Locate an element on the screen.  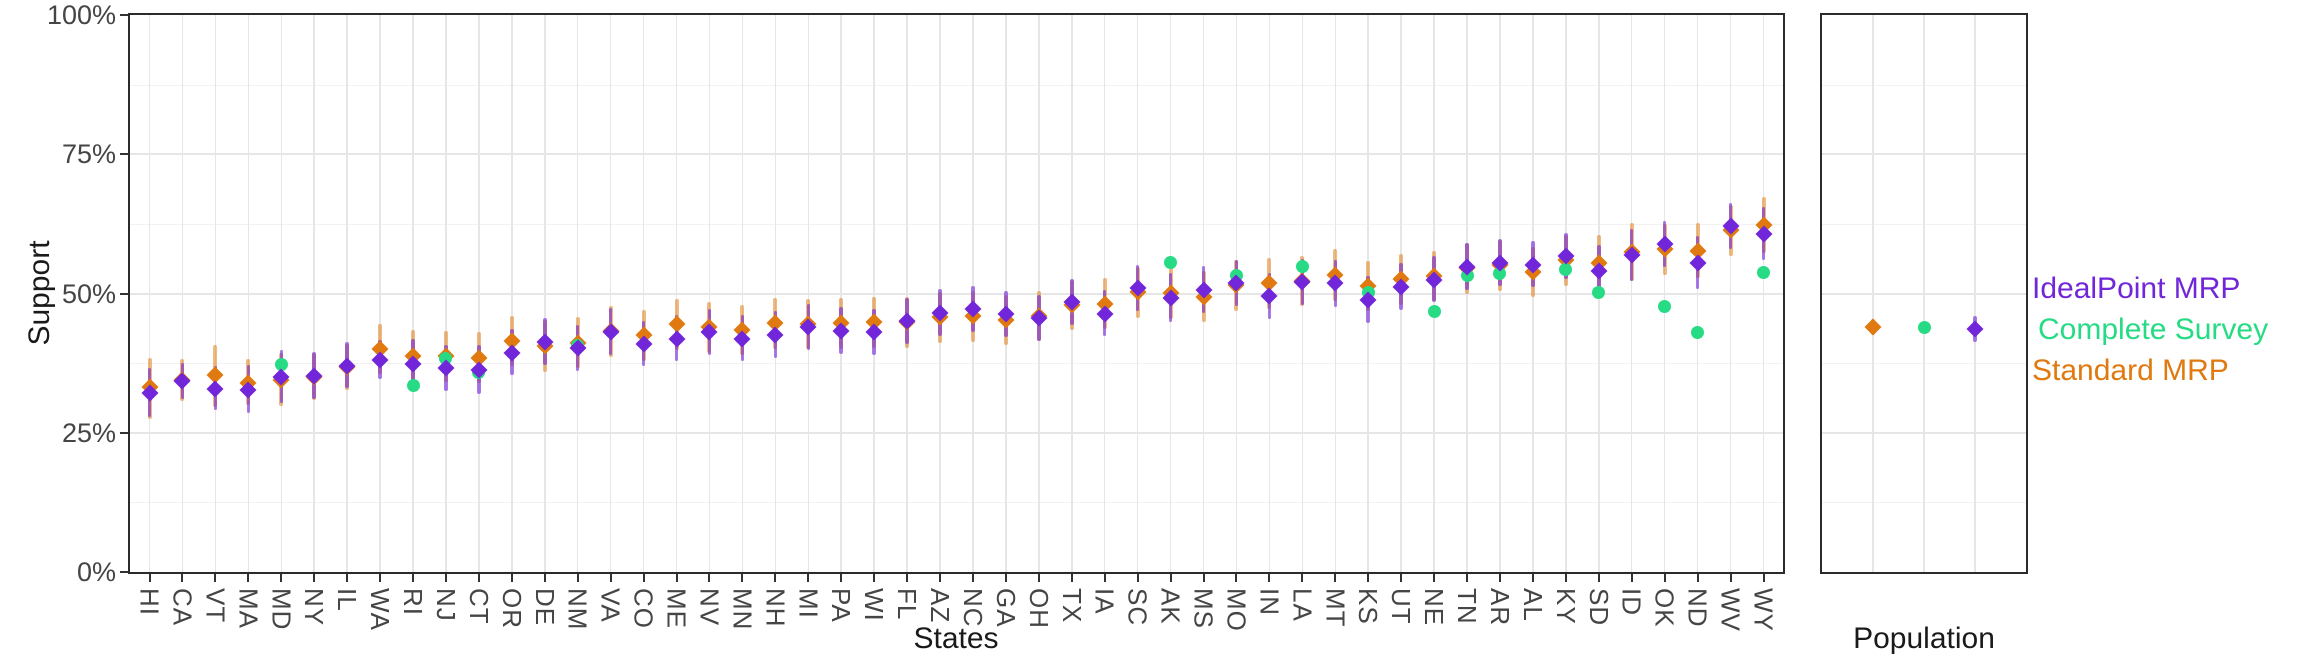
x-tick-IL is located at coordinates (347, 578).